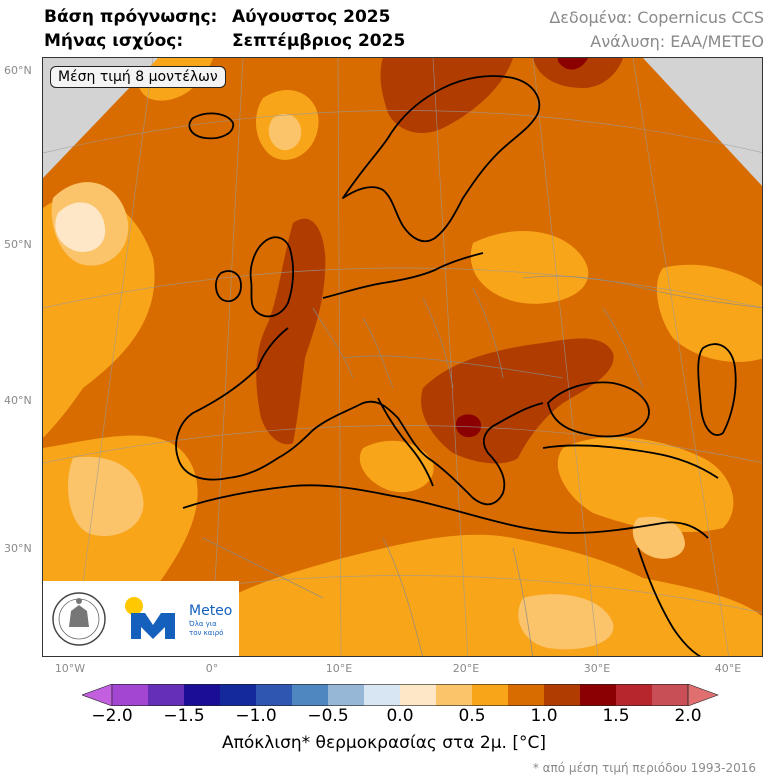 The width and height of the screenshot is (768, 782). Describe the element at coordinates (384, 743) in the screenshot. I see `colorbar-title: Απόκλιση* θερμοκρασίας στα 2μ. [°C]` at that location.